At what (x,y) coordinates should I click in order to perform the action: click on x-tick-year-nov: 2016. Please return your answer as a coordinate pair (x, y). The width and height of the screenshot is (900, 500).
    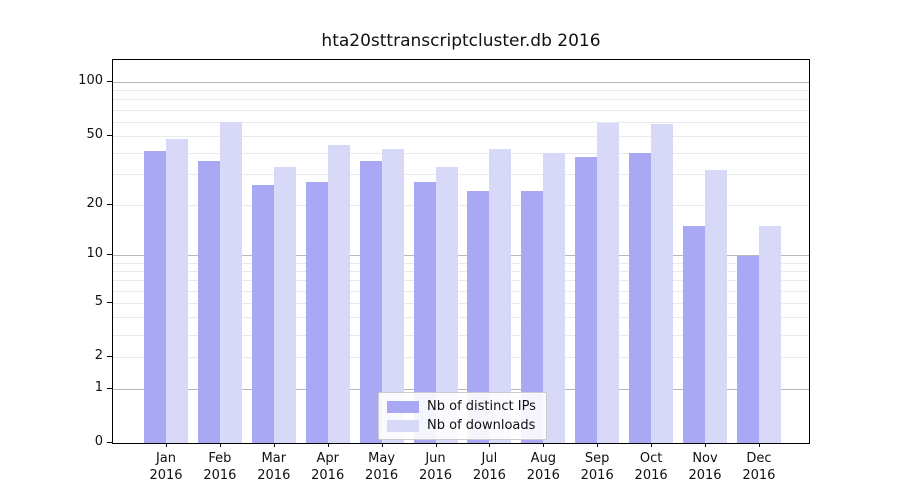
    Looking at the image, I should click on (705, 475).